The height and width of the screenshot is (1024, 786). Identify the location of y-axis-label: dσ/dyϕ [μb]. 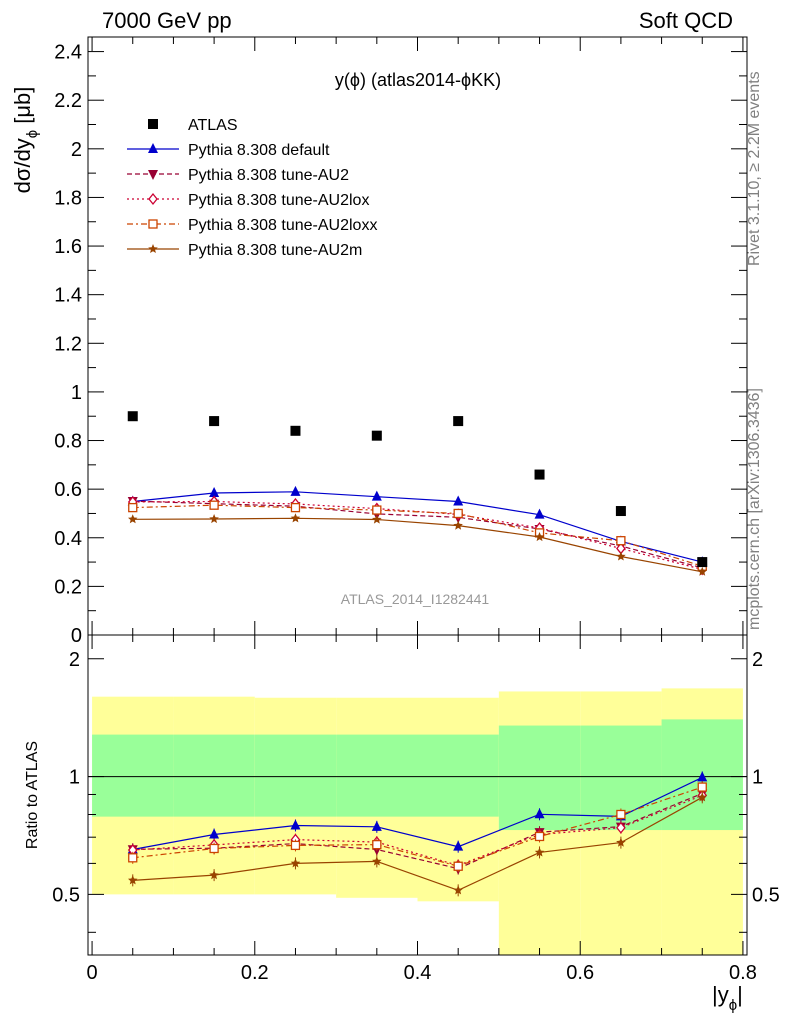
(25, 140).